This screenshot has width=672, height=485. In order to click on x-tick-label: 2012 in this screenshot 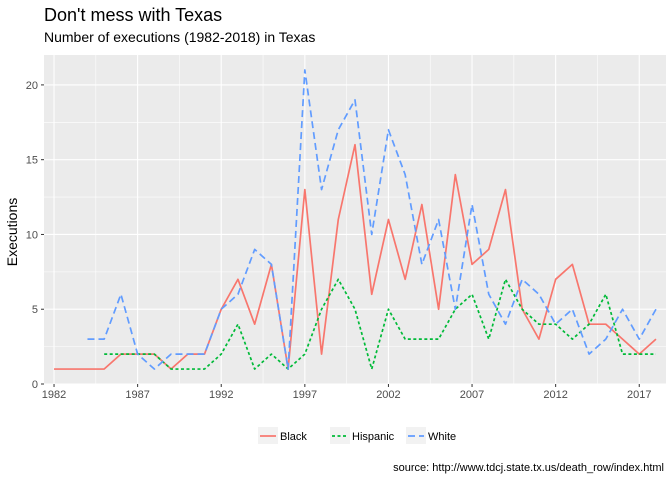, I will do `click(555, 395)`.